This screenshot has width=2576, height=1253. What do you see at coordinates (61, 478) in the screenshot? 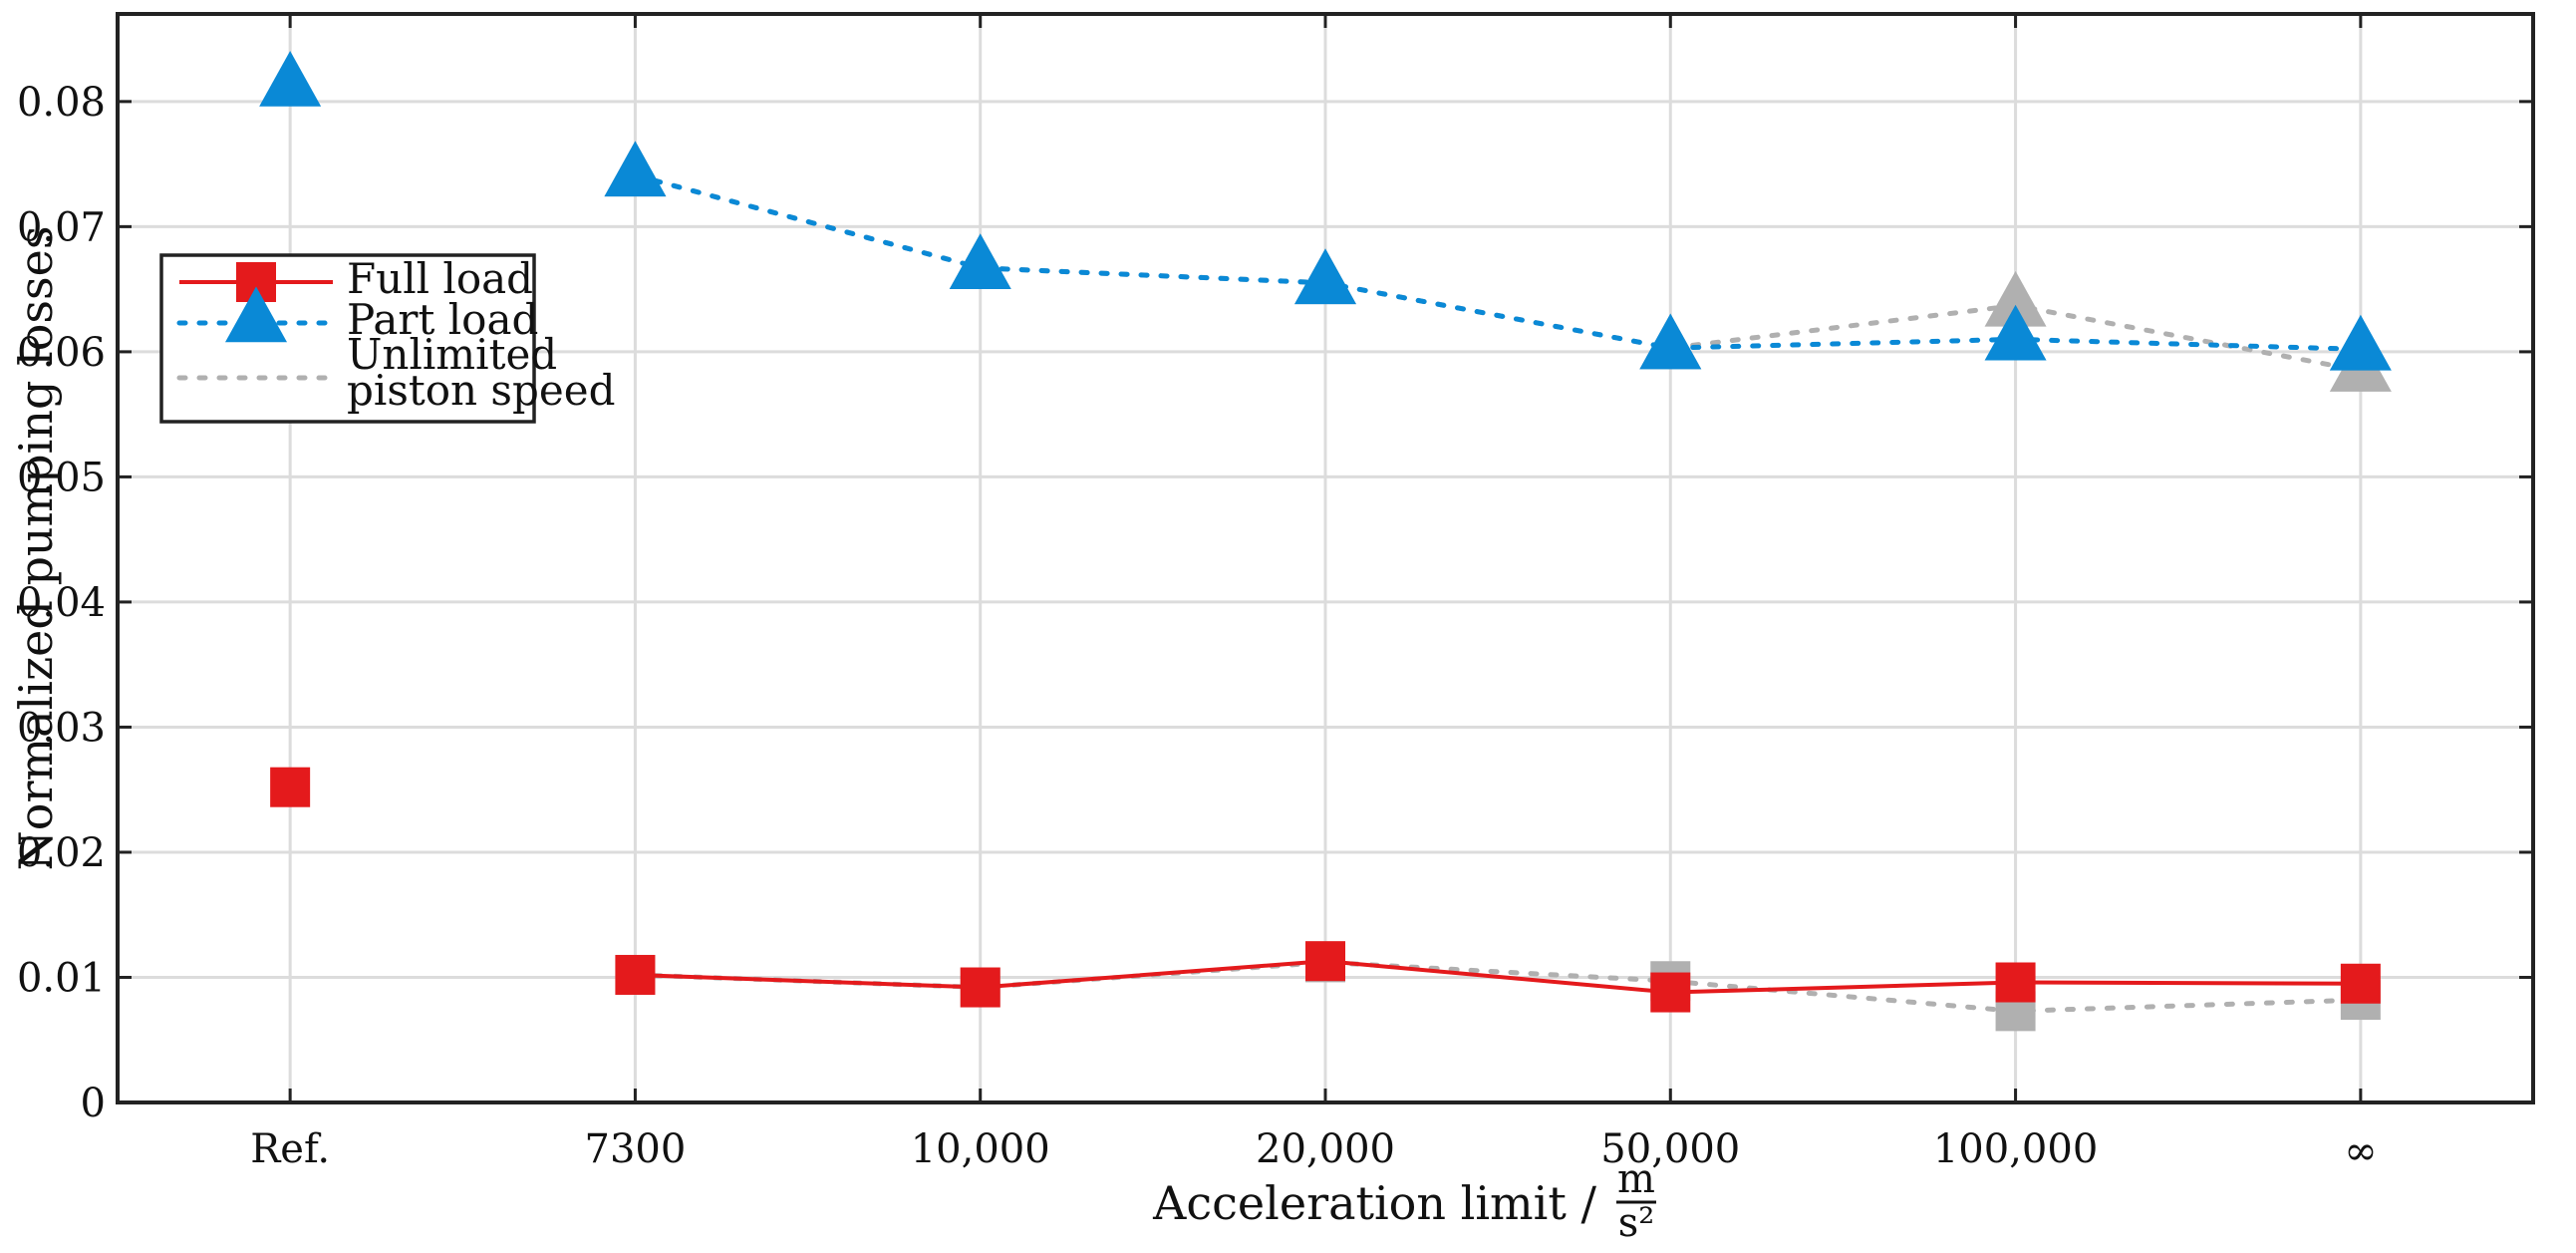
I see `y-tick-label: 0.05` at bounding box center [61, 478].